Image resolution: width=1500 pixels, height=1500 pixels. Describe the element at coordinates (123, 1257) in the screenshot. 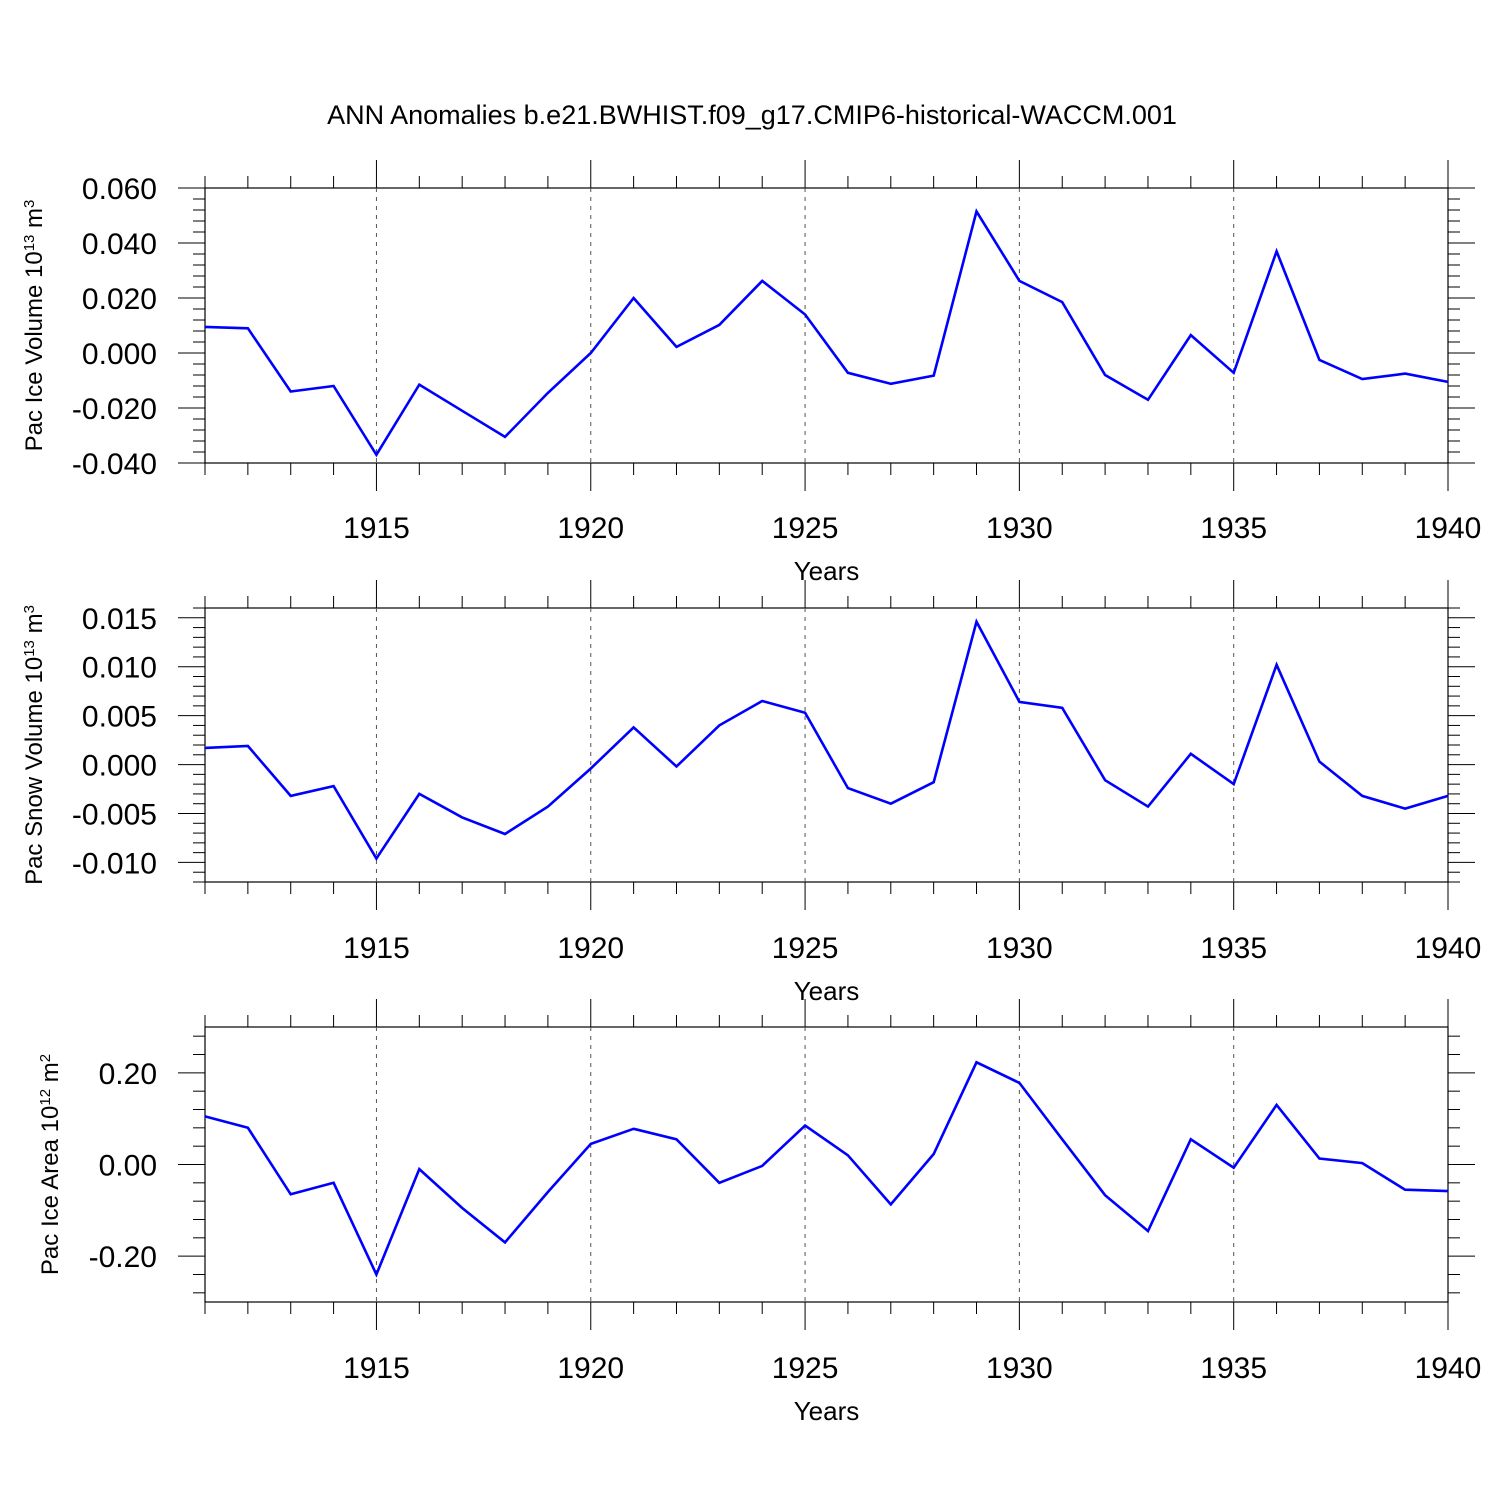

I see `y-tick-label: -0.20` at that location.